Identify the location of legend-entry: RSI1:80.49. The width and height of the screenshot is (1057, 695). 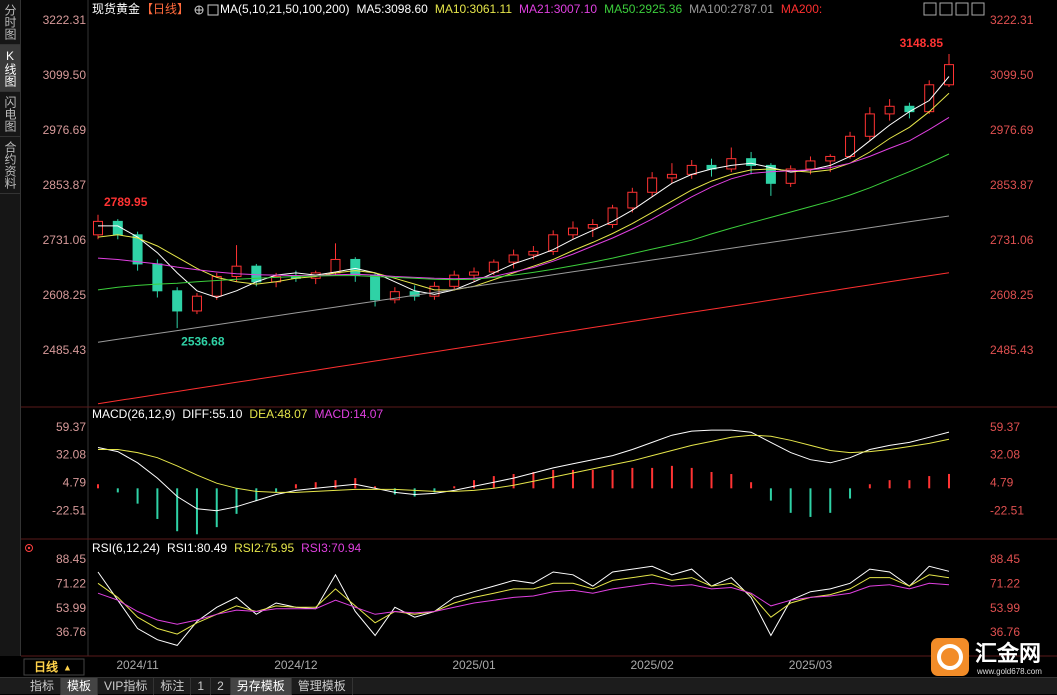
(197, 548).